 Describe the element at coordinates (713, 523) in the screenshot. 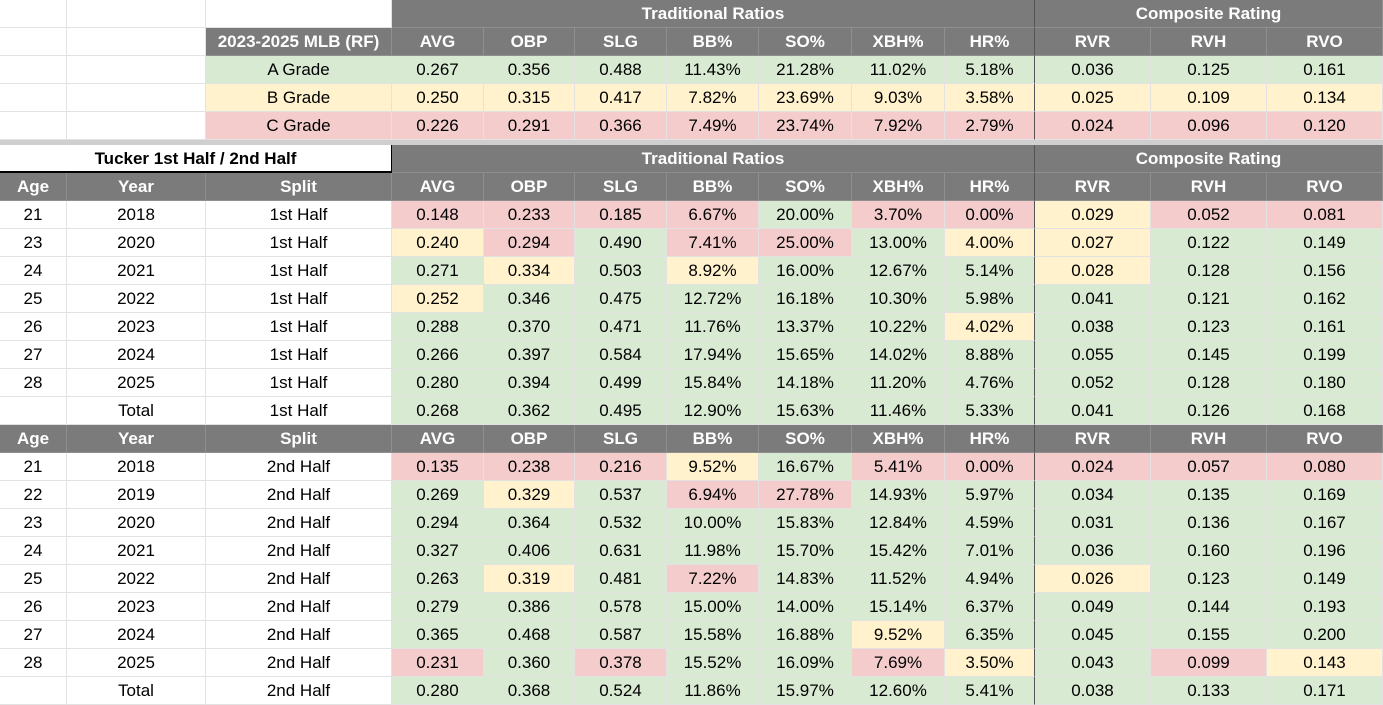

I see `bb-pct-cell: 10.00%` at that location.